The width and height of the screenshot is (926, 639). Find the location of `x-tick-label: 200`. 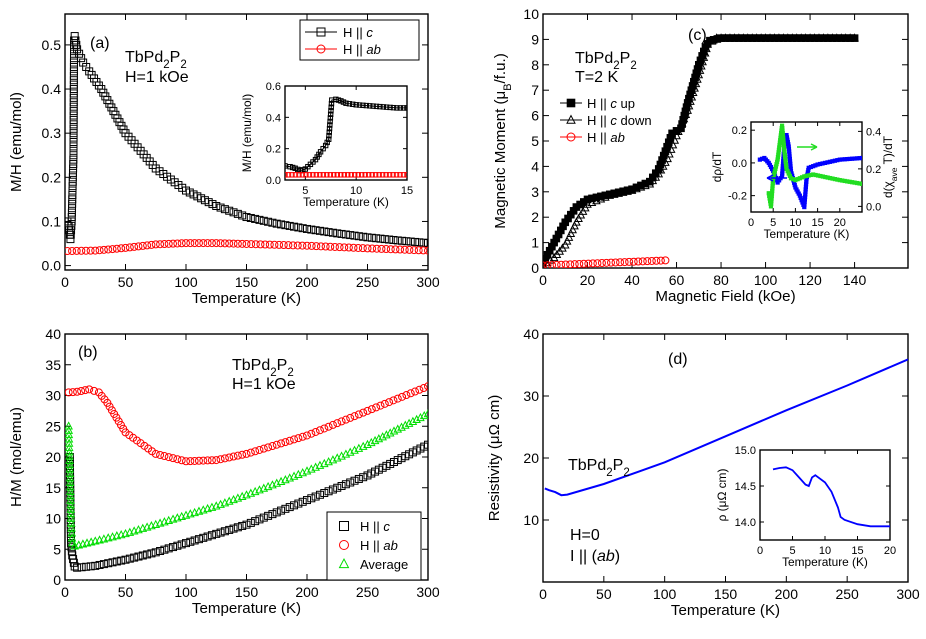

x-tick-label: 200 is located at coordinates (307, 282).